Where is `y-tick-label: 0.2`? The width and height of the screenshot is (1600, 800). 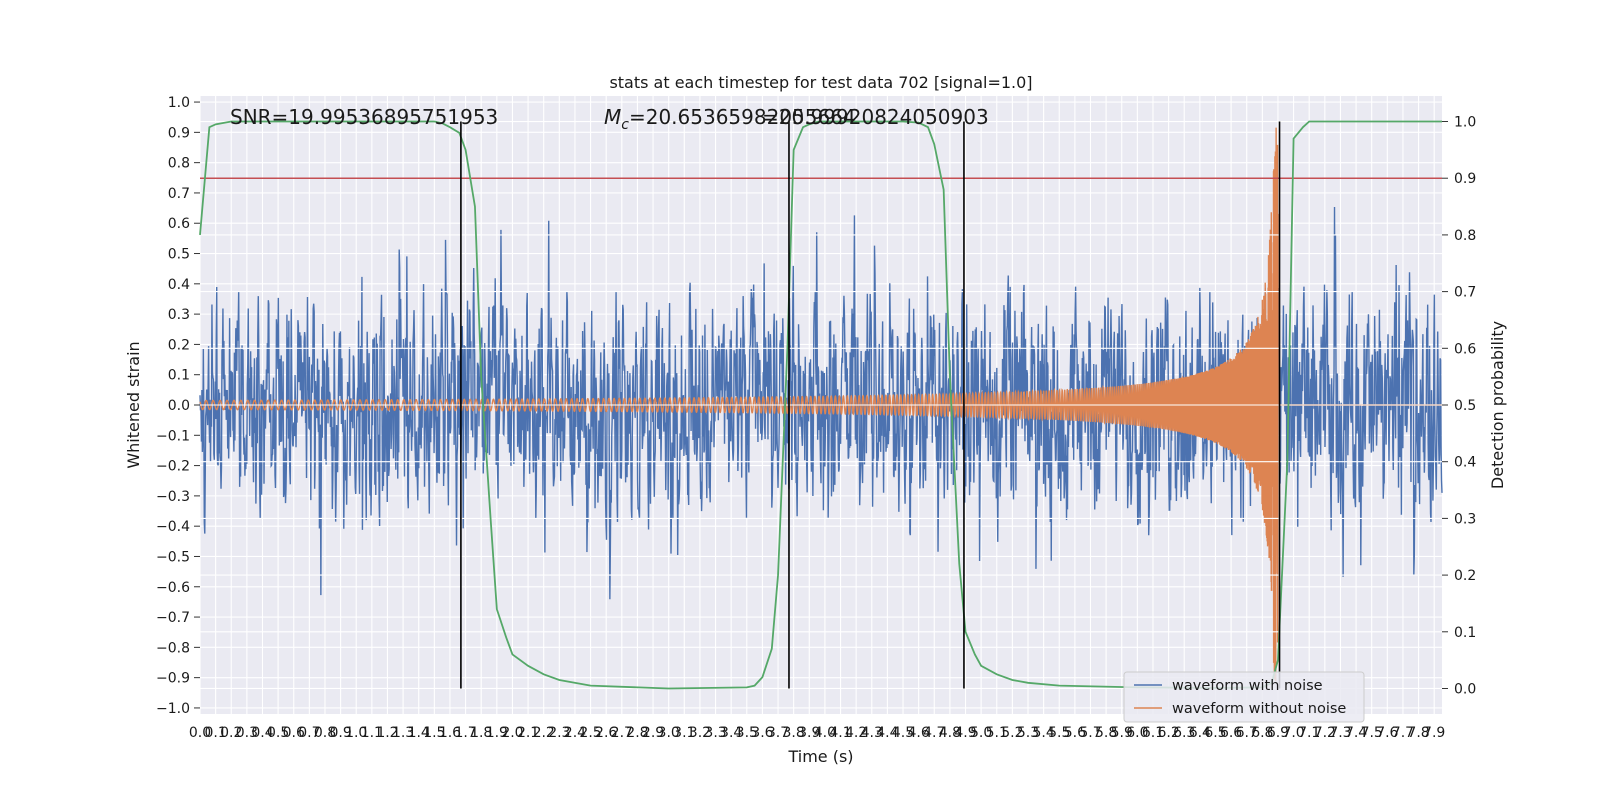
y-tick-label: 0.2 is located at coordinates (179, 345).